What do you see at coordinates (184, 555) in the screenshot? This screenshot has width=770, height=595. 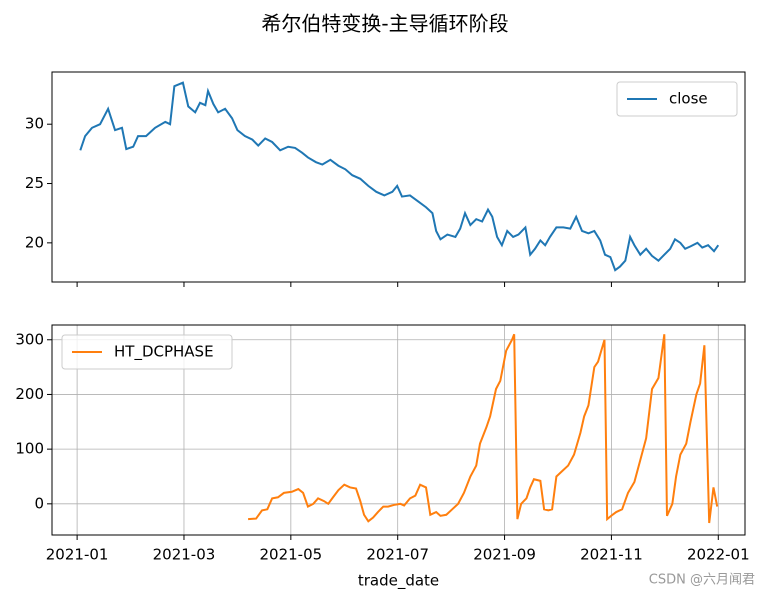 I see `x-tick-label: 2021-03` at bounding box center [184, 555].